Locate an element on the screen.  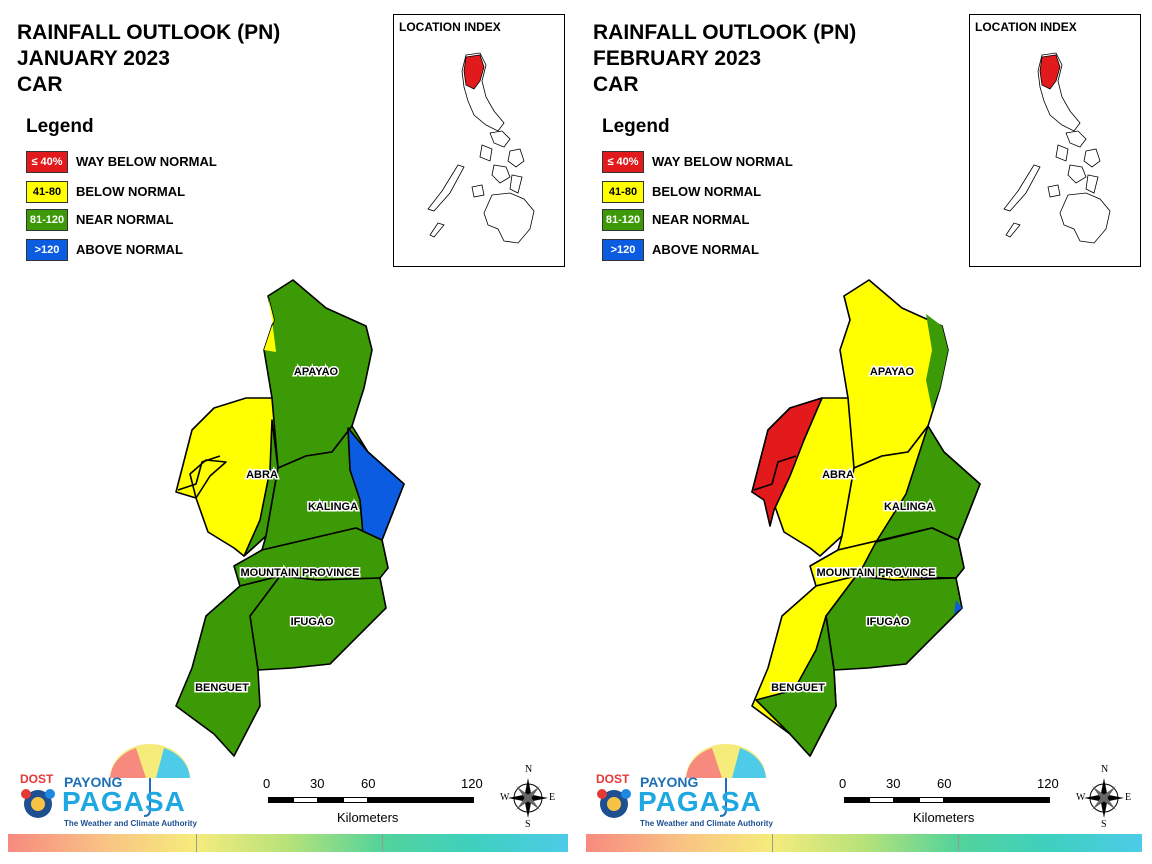
title-line-2: FEBRUARY 2023 is located at coordinates (677, 58).